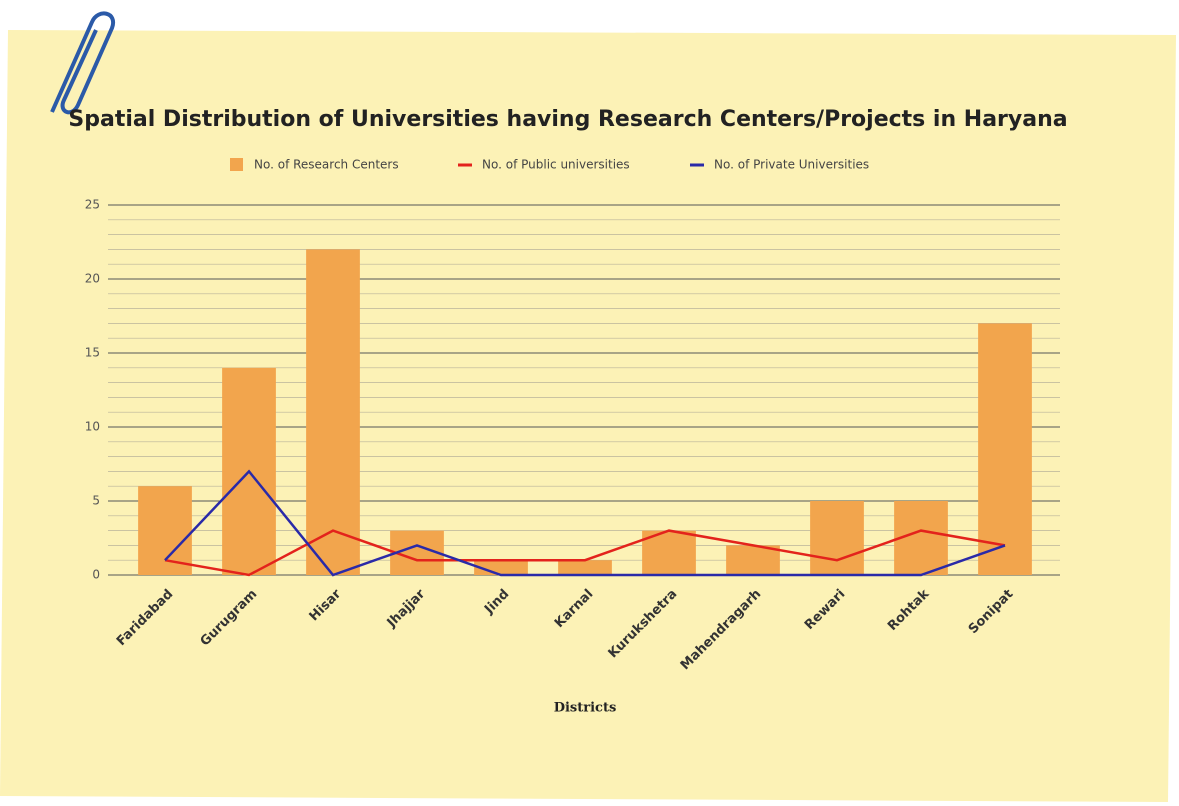 This screenshot has width=1179, height=806. Describe the element at coordinates (92, 427) in the screenshot. I see `y-tick-label: 10` at that location.